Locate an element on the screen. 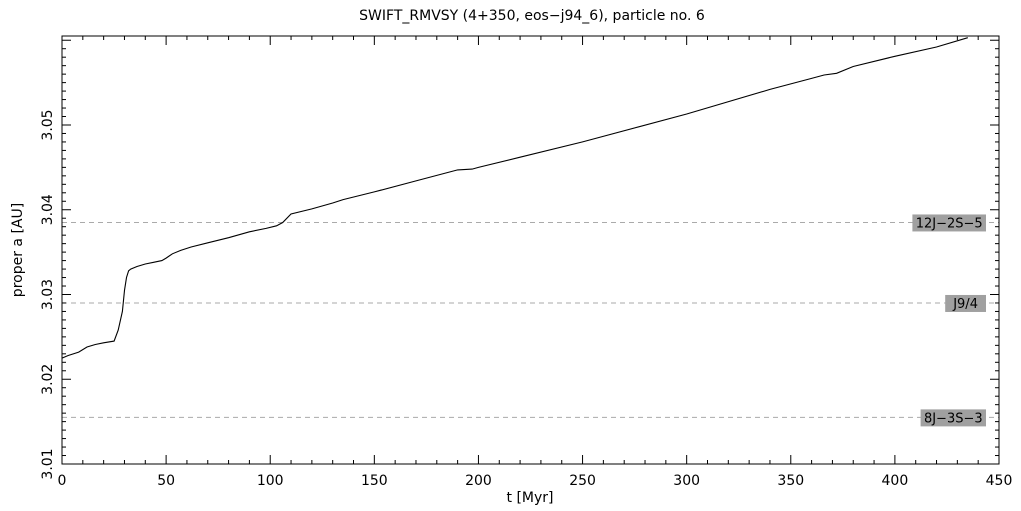  resonance-label: 12J−2S−5 is located at coordinates (949, 223).